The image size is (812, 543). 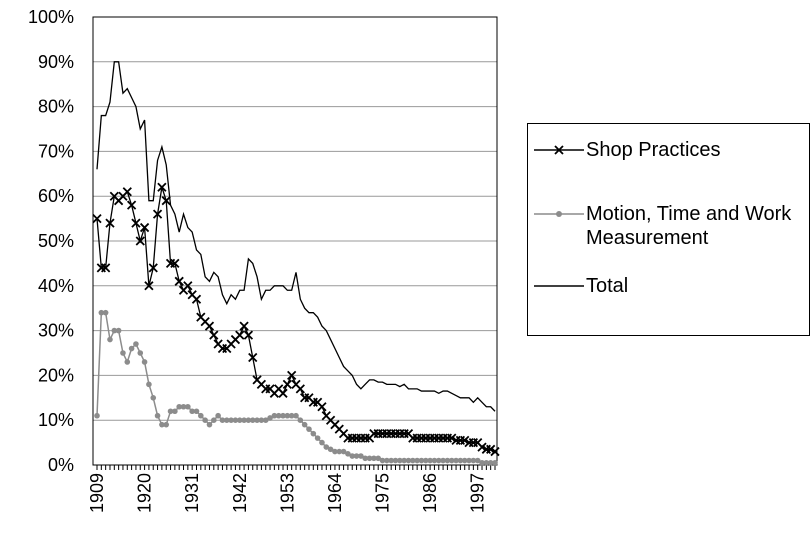 I want to click on legend-entry: Shop Practices, so click(x=668, y=150).